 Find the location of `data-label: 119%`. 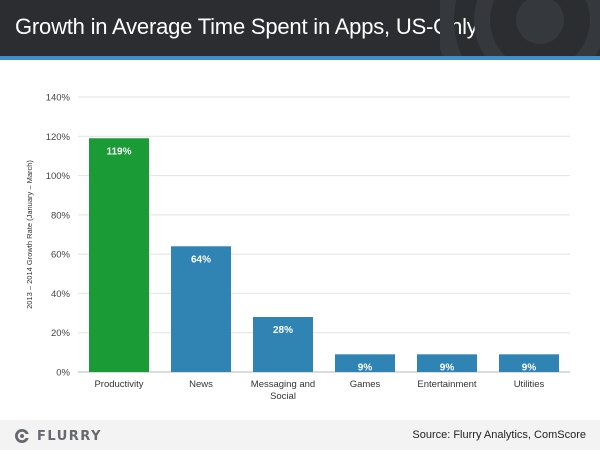

data-label: 119% is located at coordinates (118, 151).